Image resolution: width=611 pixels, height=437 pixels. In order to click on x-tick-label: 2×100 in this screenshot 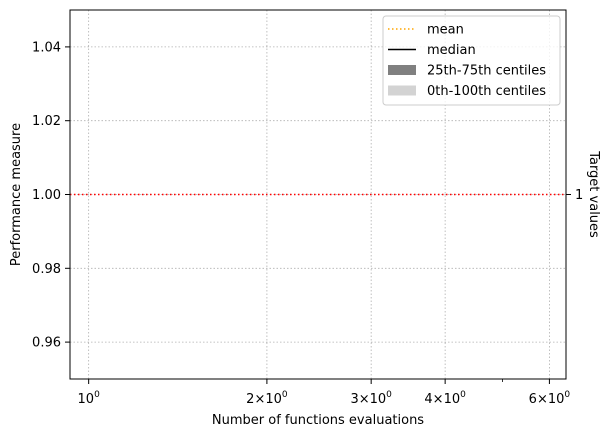, I will do `click(267, 398)`.